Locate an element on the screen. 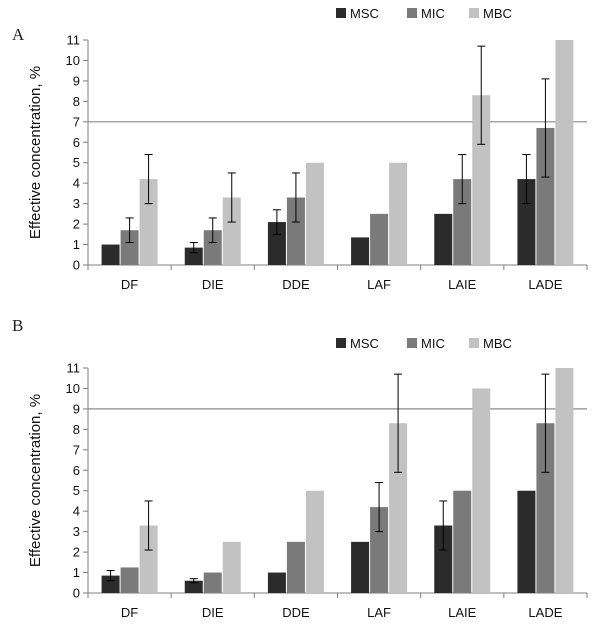 This screenshot has width=600, height=631. bar-mic-df is located at coordinates (129, 580).